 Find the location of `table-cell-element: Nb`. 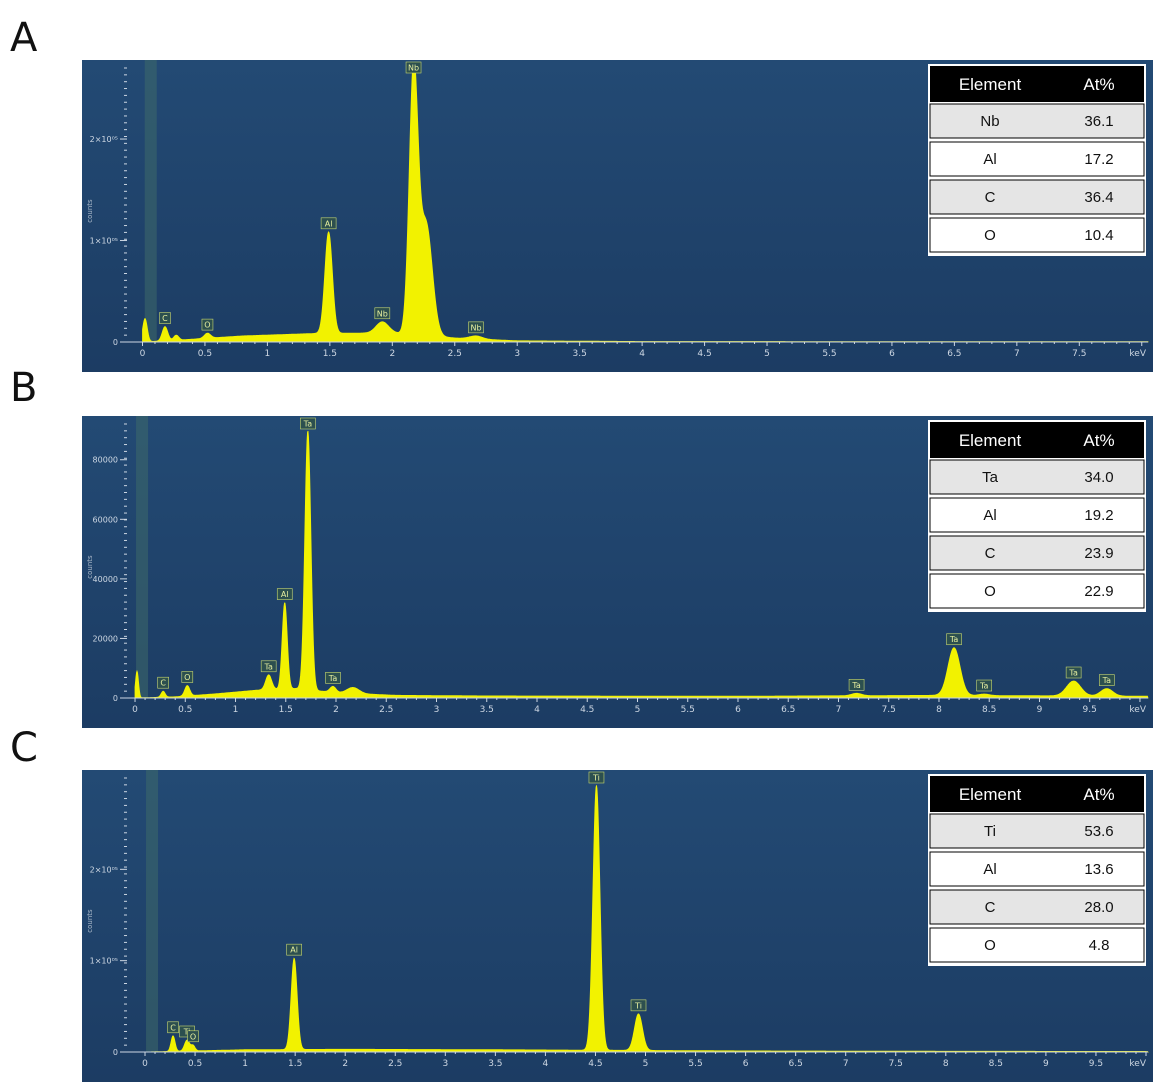

table-cell-element: Nb is located at coordinates (989, 121).